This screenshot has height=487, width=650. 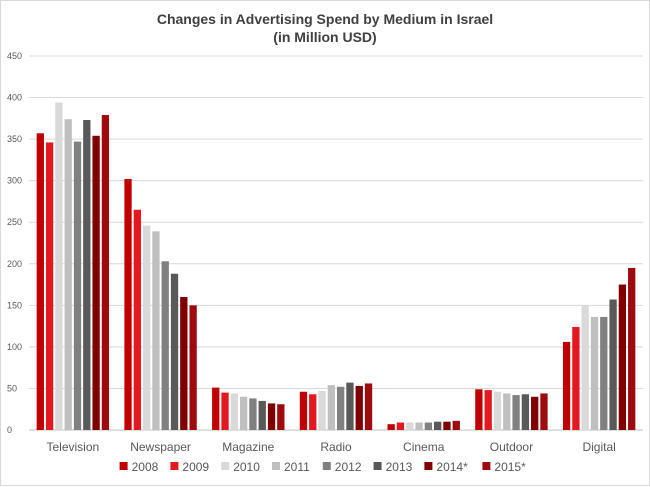 What do you see at coordinates (9, 430) in the screenshot?
I see `y-tick-label: 0` at bounding box center [9, 430].